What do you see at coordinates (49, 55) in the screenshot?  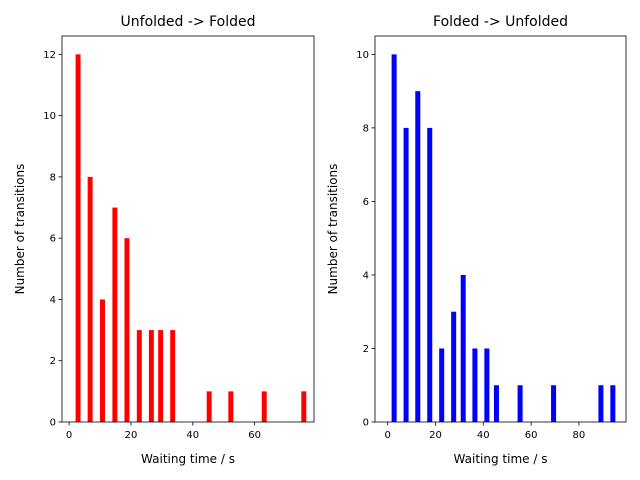 I see `y-tick-label: 12` at bounding box center [49, 55].